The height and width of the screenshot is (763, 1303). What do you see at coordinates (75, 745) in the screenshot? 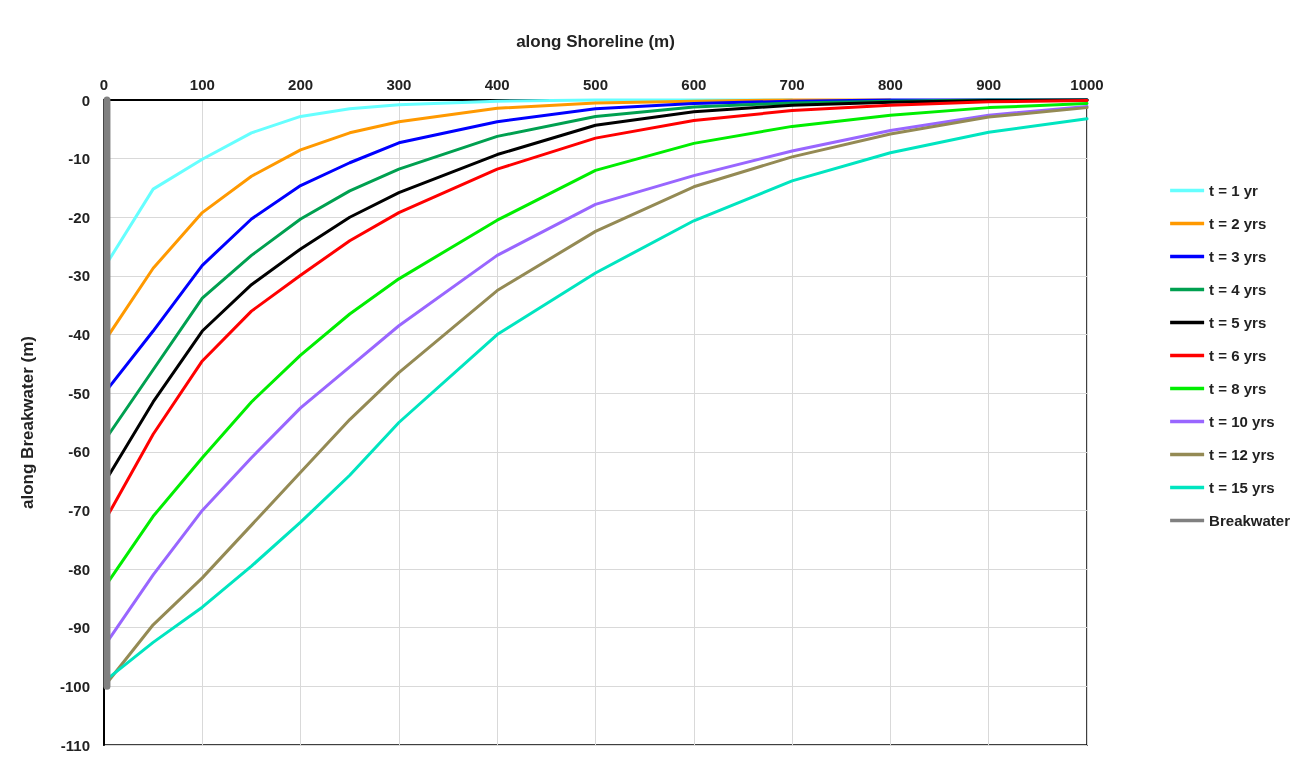
I see `y-tick-label: -110` at bounding box center [75, 745].